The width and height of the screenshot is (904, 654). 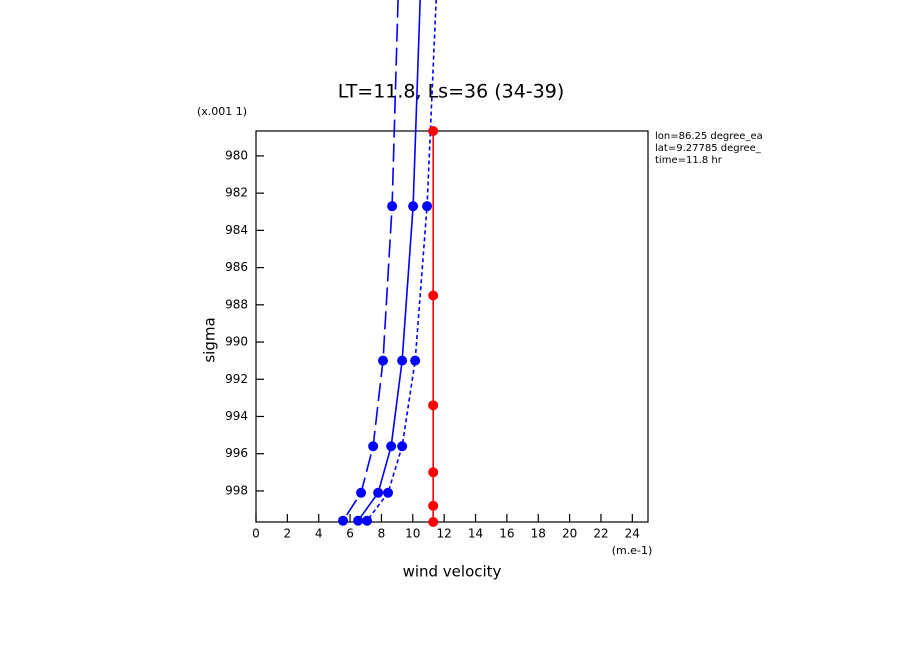 What do you see at coordinates (382, 534) in the screenshot?
I see `x-tick-label: 8` at bounding box center [382, 534].